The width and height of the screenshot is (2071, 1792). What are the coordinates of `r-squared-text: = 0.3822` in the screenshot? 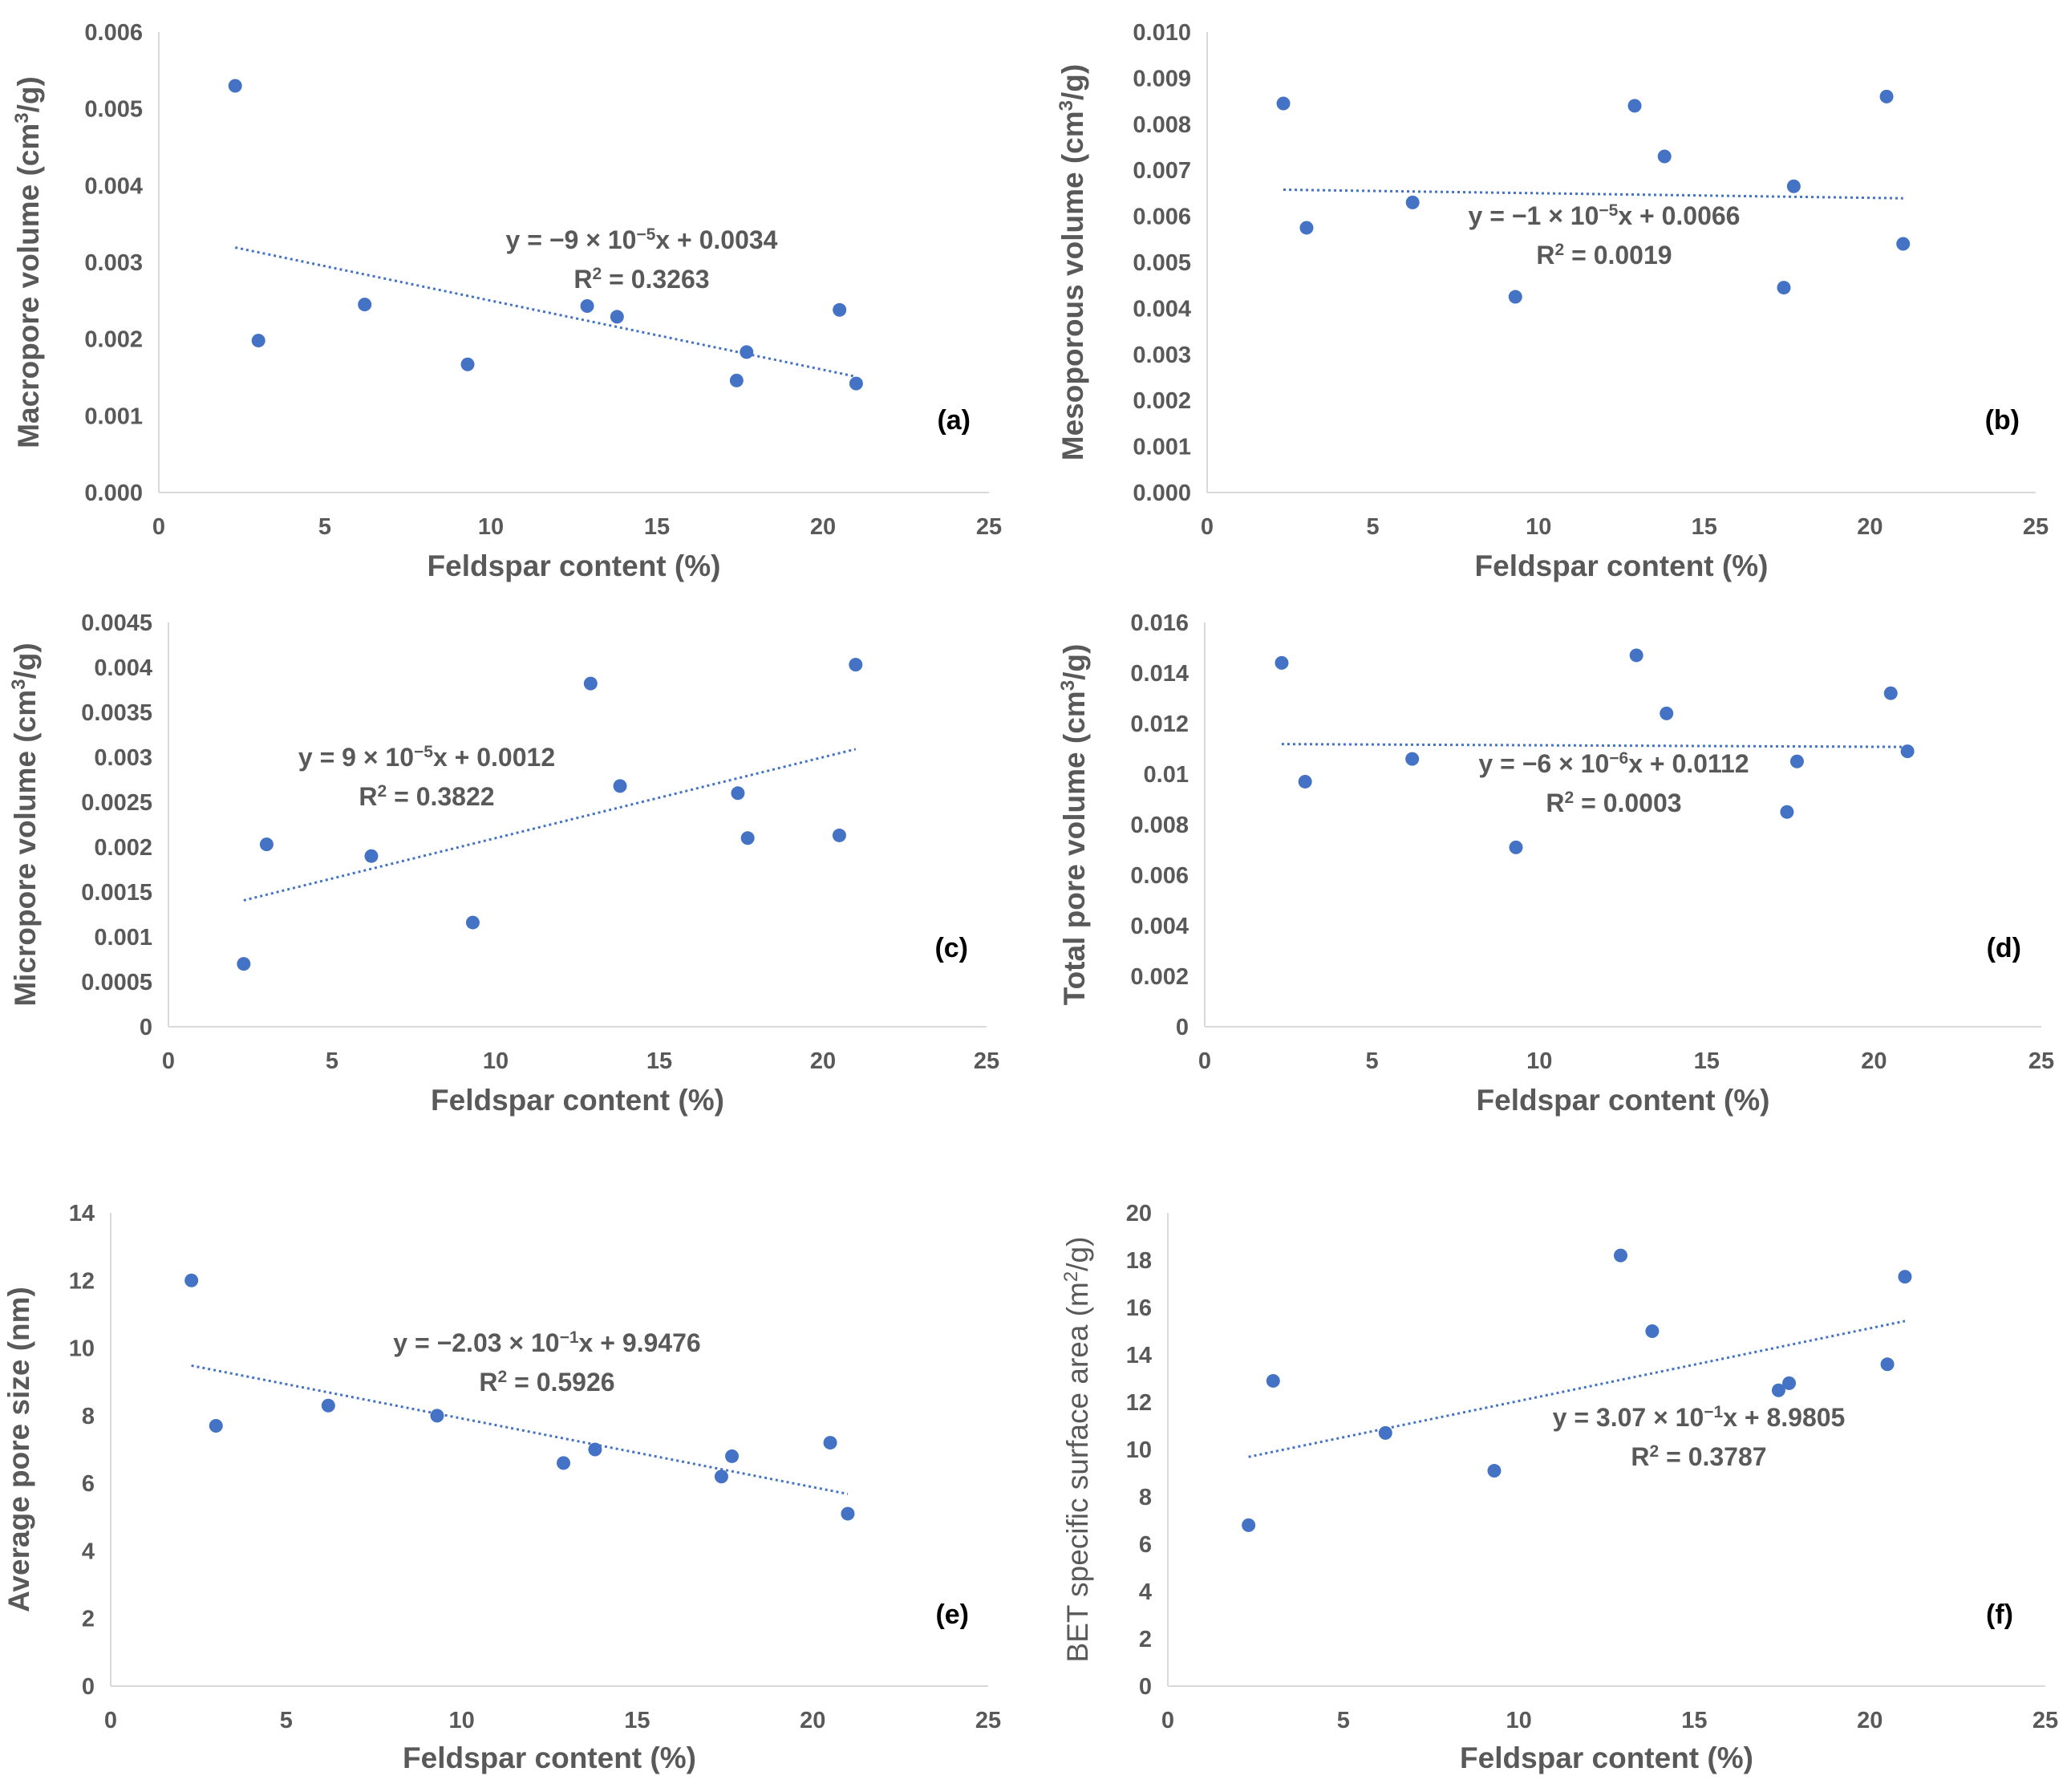 It's located at (440, 797).